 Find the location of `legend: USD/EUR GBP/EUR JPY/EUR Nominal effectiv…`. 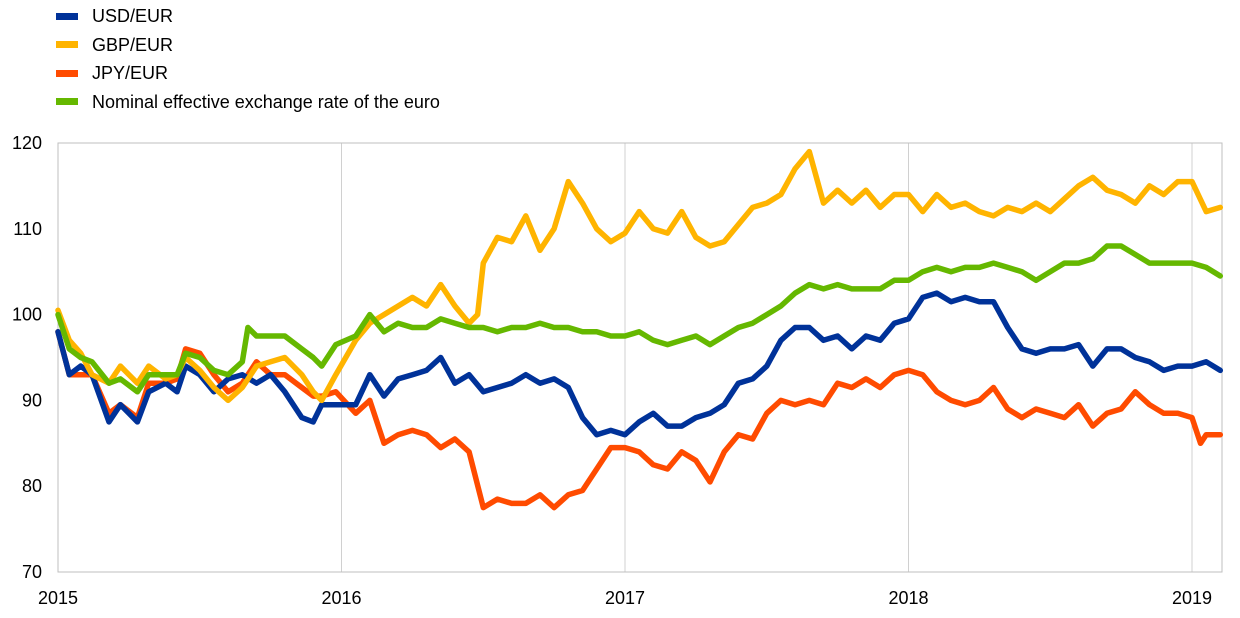

legend: USD/EUR GBP/EUR JPY/EUR Nominal effectiv… is located at coordinates (248, 59).